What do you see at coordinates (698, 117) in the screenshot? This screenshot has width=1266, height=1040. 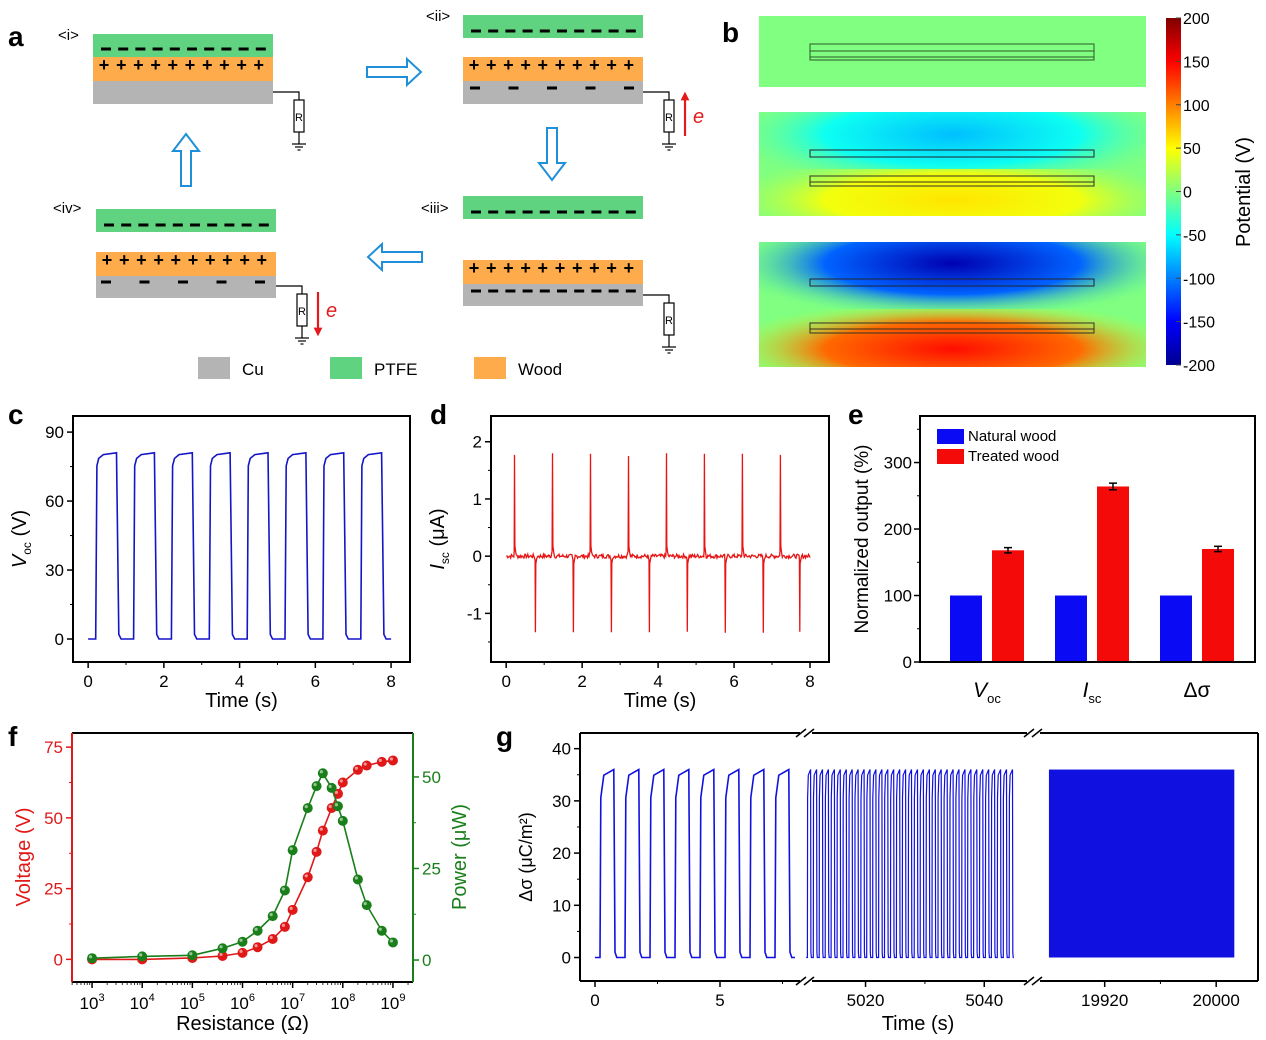 I see `electron-label: e` at bounding box center [698, 117].